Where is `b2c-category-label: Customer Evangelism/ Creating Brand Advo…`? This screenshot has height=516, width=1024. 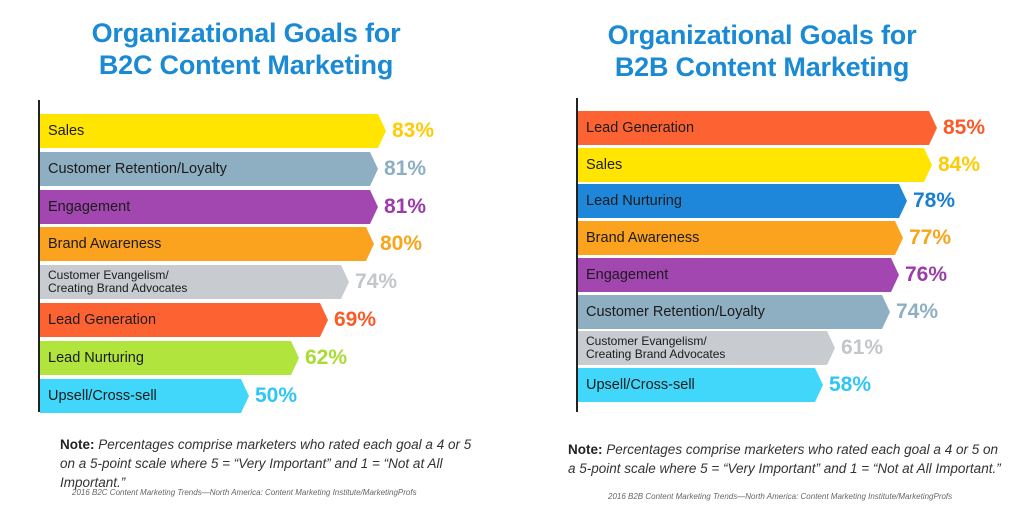
b2c-category-label: Customer Evangelism/ Creating Brand Advo… is located at coordinates (118, 281).